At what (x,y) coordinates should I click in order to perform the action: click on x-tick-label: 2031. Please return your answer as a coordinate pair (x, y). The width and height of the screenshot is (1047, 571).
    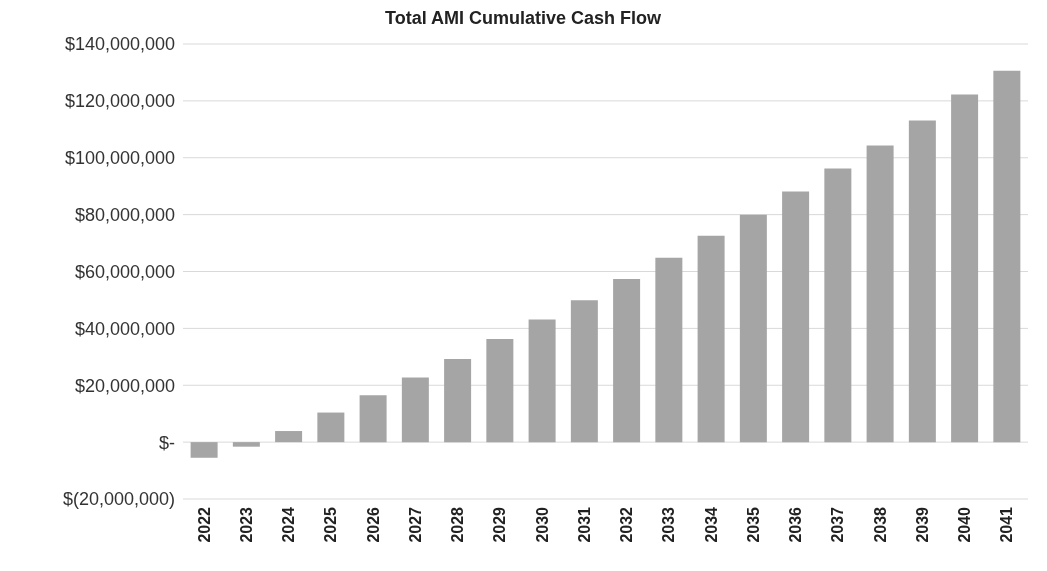
    Looking at the image, I should click on (584, 524).